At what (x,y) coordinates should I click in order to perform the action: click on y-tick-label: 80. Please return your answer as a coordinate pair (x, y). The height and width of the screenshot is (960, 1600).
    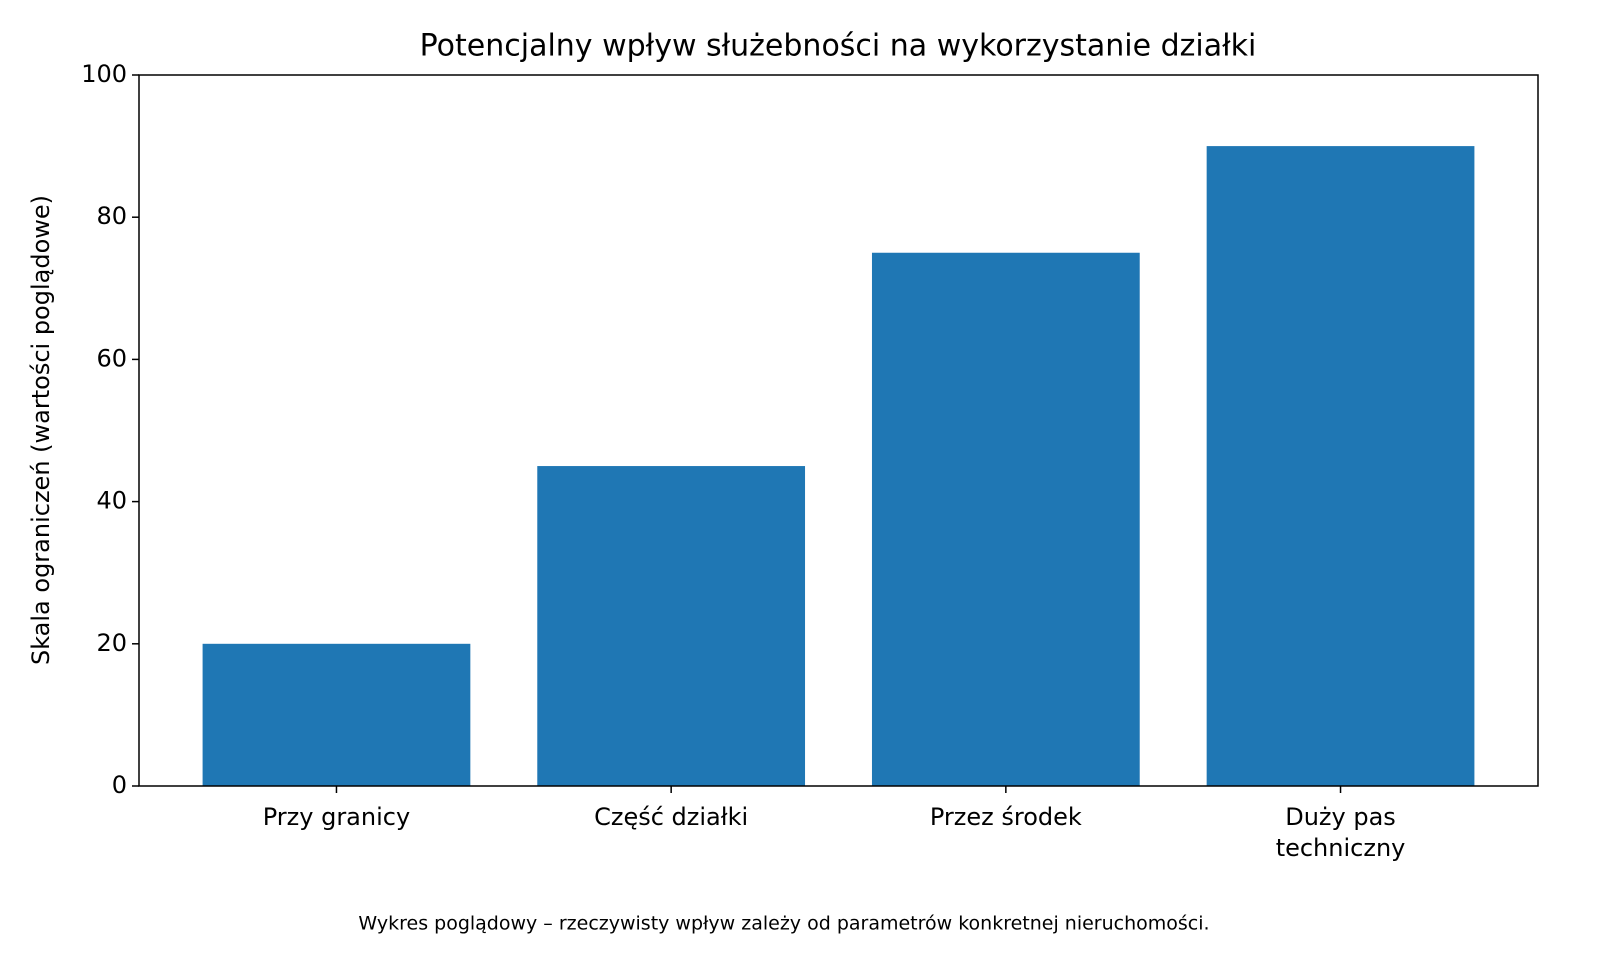
    Looking at the image, I should click on (111, 216).